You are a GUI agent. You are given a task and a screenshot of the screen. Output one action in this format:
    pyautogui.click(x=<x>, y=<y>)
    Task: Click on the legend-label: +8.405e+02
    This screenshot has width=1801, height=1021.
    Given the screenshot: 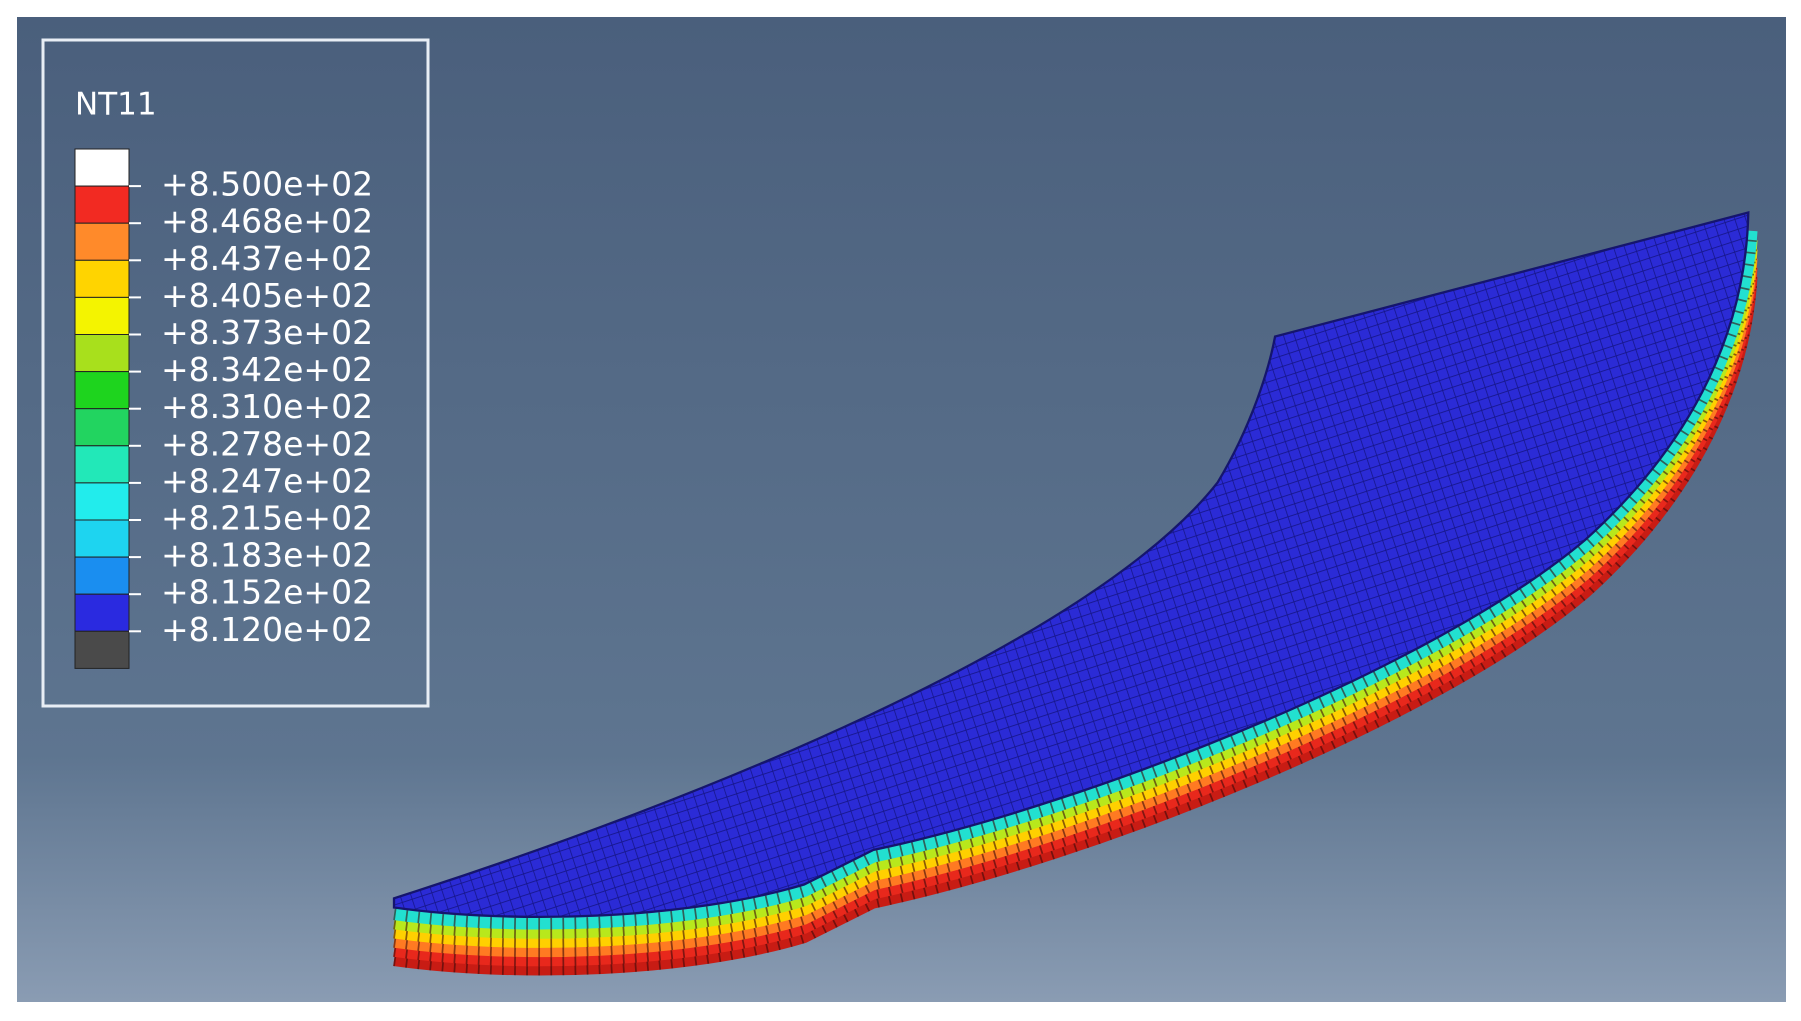 What is the action you would take?
    pyautogui.click(x=267, y=295)
    